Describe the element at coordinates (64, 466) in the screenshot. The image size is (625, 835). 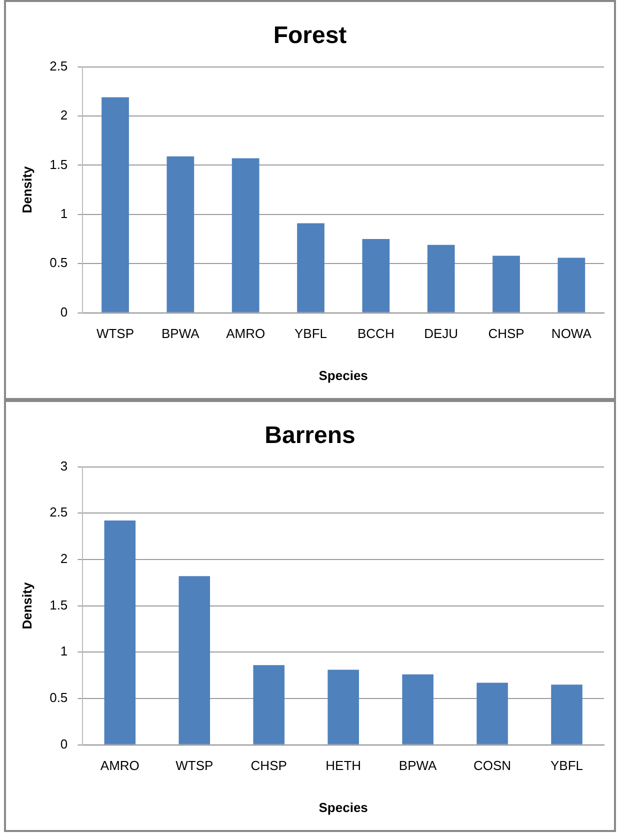
I see `y-tick-label: 3` at that location.